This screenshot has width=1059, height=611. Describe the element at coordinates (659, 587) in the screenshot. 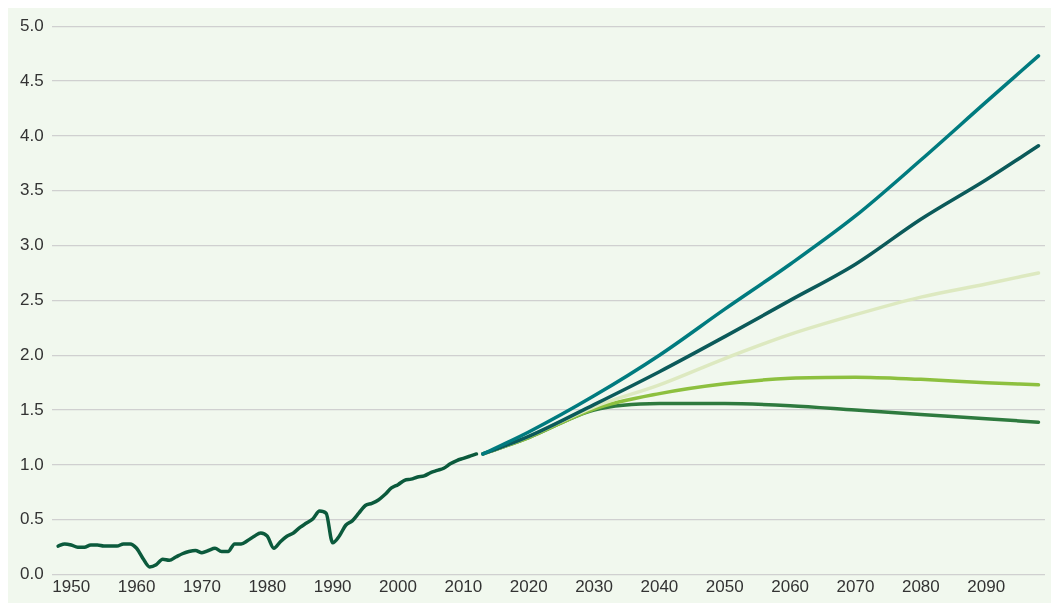

I see `x-tick-label: 2040` at that location.